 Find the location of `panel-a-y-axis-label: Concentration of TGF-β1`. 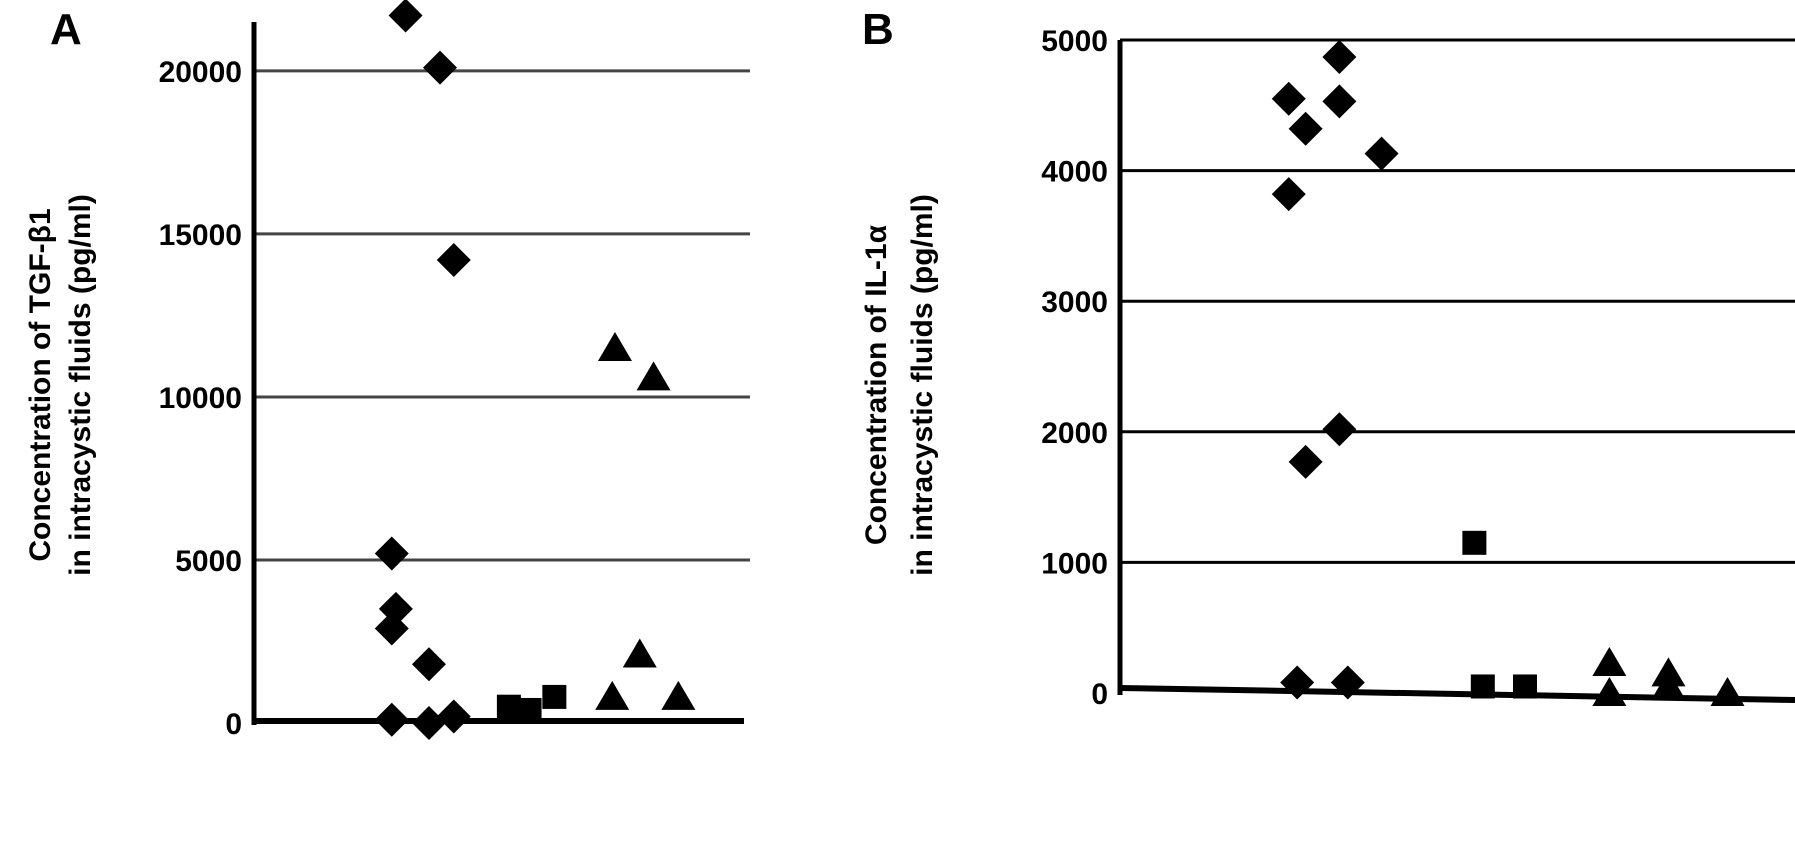

panel-a-y-axis-label: Concentration of TGF-β1 is located at coordinates (40, 384).